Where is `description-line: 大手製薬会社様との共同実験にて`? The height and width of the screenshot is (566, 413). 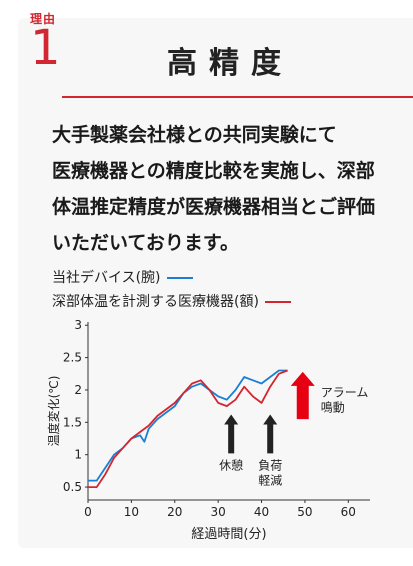 description-line: 大手製薬会社様との共同実験にて is located at coordinates (194, 135).